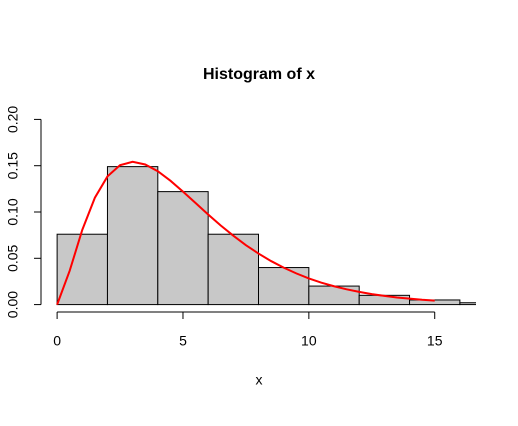 Image resolution: width=518 pixels, height=426 pixels. I want to click on y-tick-label: 0.20, so click(13, 119).